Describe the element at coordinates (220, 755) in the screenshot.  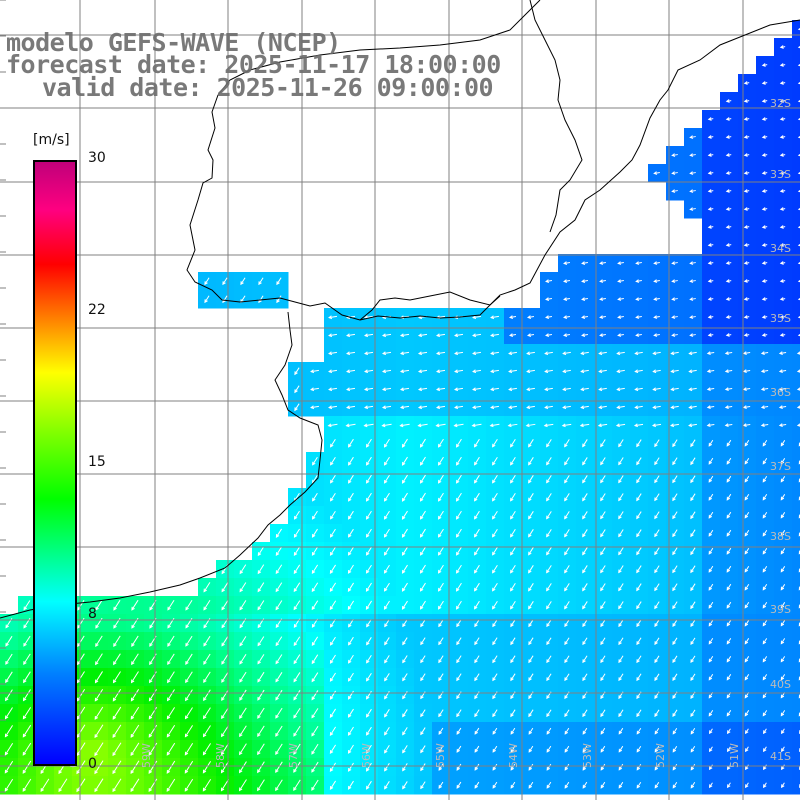
I see `lon-label: 58W` at that location.